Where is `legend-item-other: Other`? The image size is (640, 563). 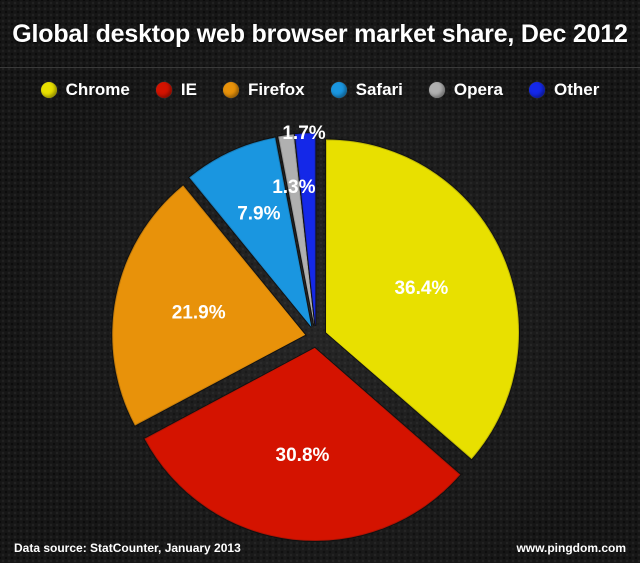 legend-item-other: Other is located at coordinates (564, 90).